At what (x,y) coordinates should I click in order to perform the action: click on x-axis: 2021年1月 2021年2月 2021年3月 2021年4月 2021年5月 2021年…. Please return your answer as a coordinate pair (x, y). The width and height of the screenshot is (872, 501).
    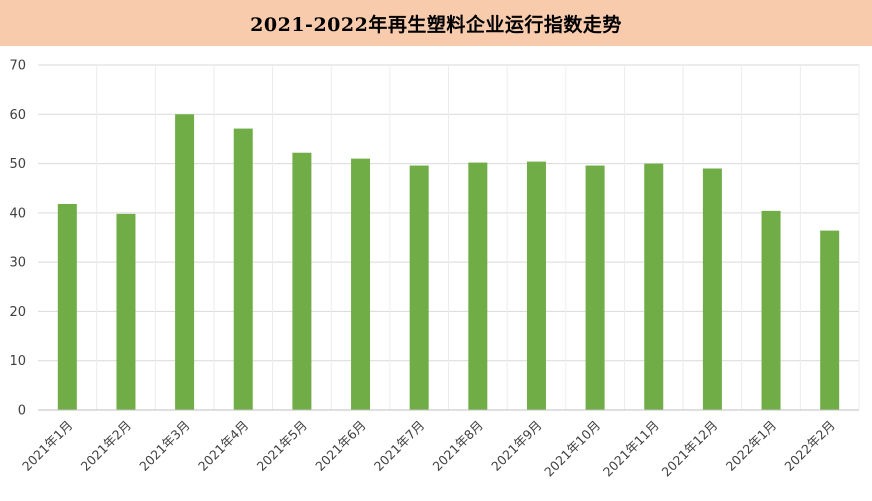
    Looking at the image, I should click on (439, 444).